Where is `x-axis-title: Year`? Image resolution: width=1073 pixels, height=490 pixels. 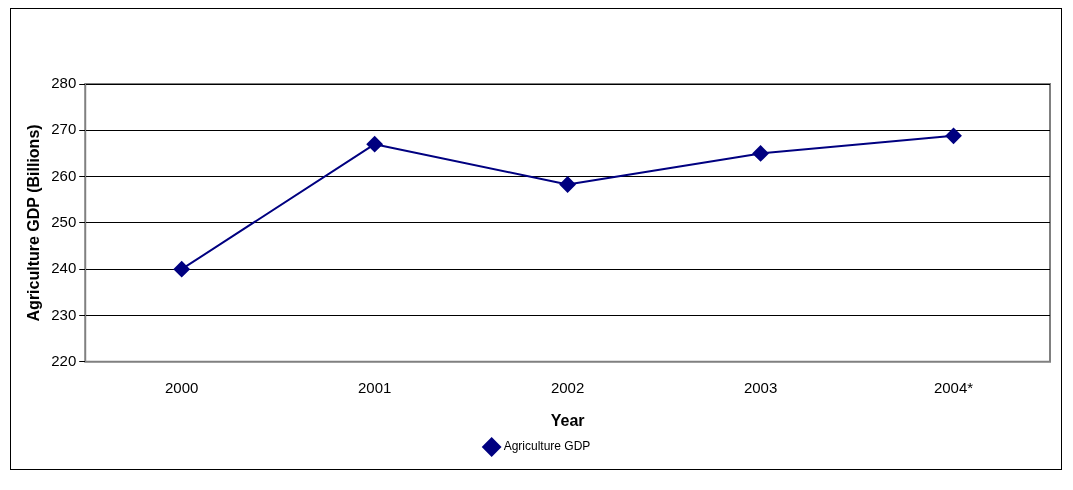
x-axis-title: Year is located at coordinates (567, 420).